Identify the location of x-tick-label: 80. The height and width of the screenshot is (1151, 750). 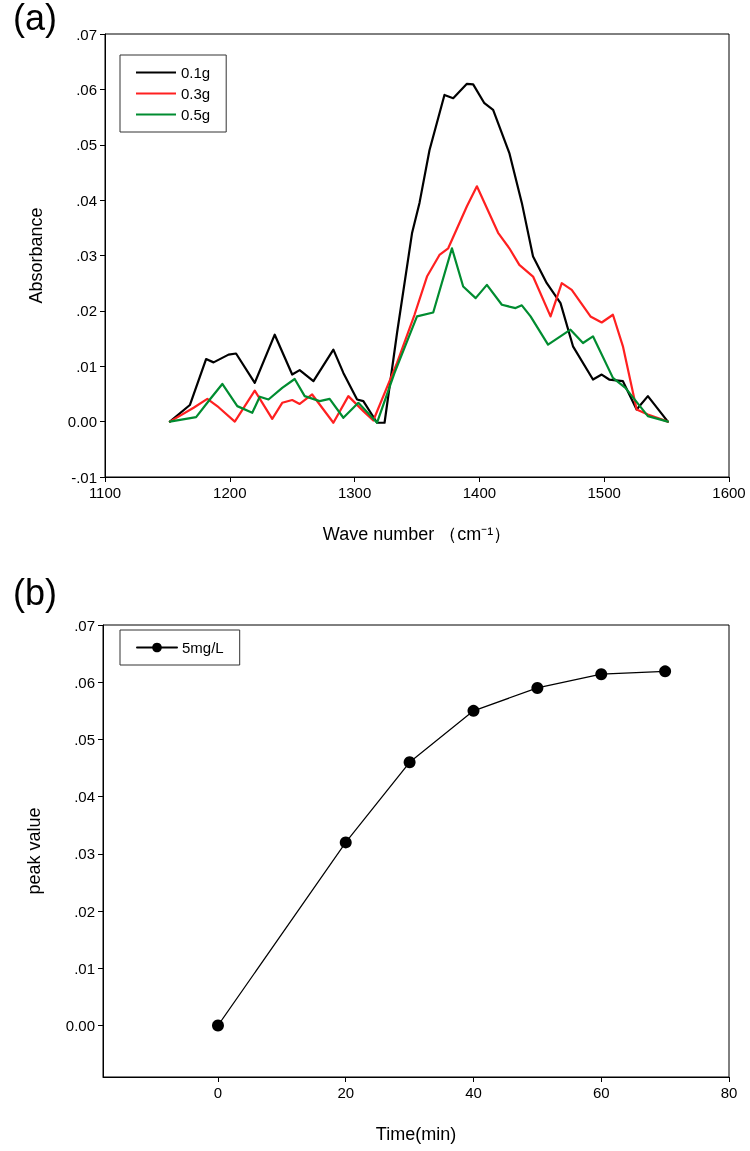
(729, 1092).